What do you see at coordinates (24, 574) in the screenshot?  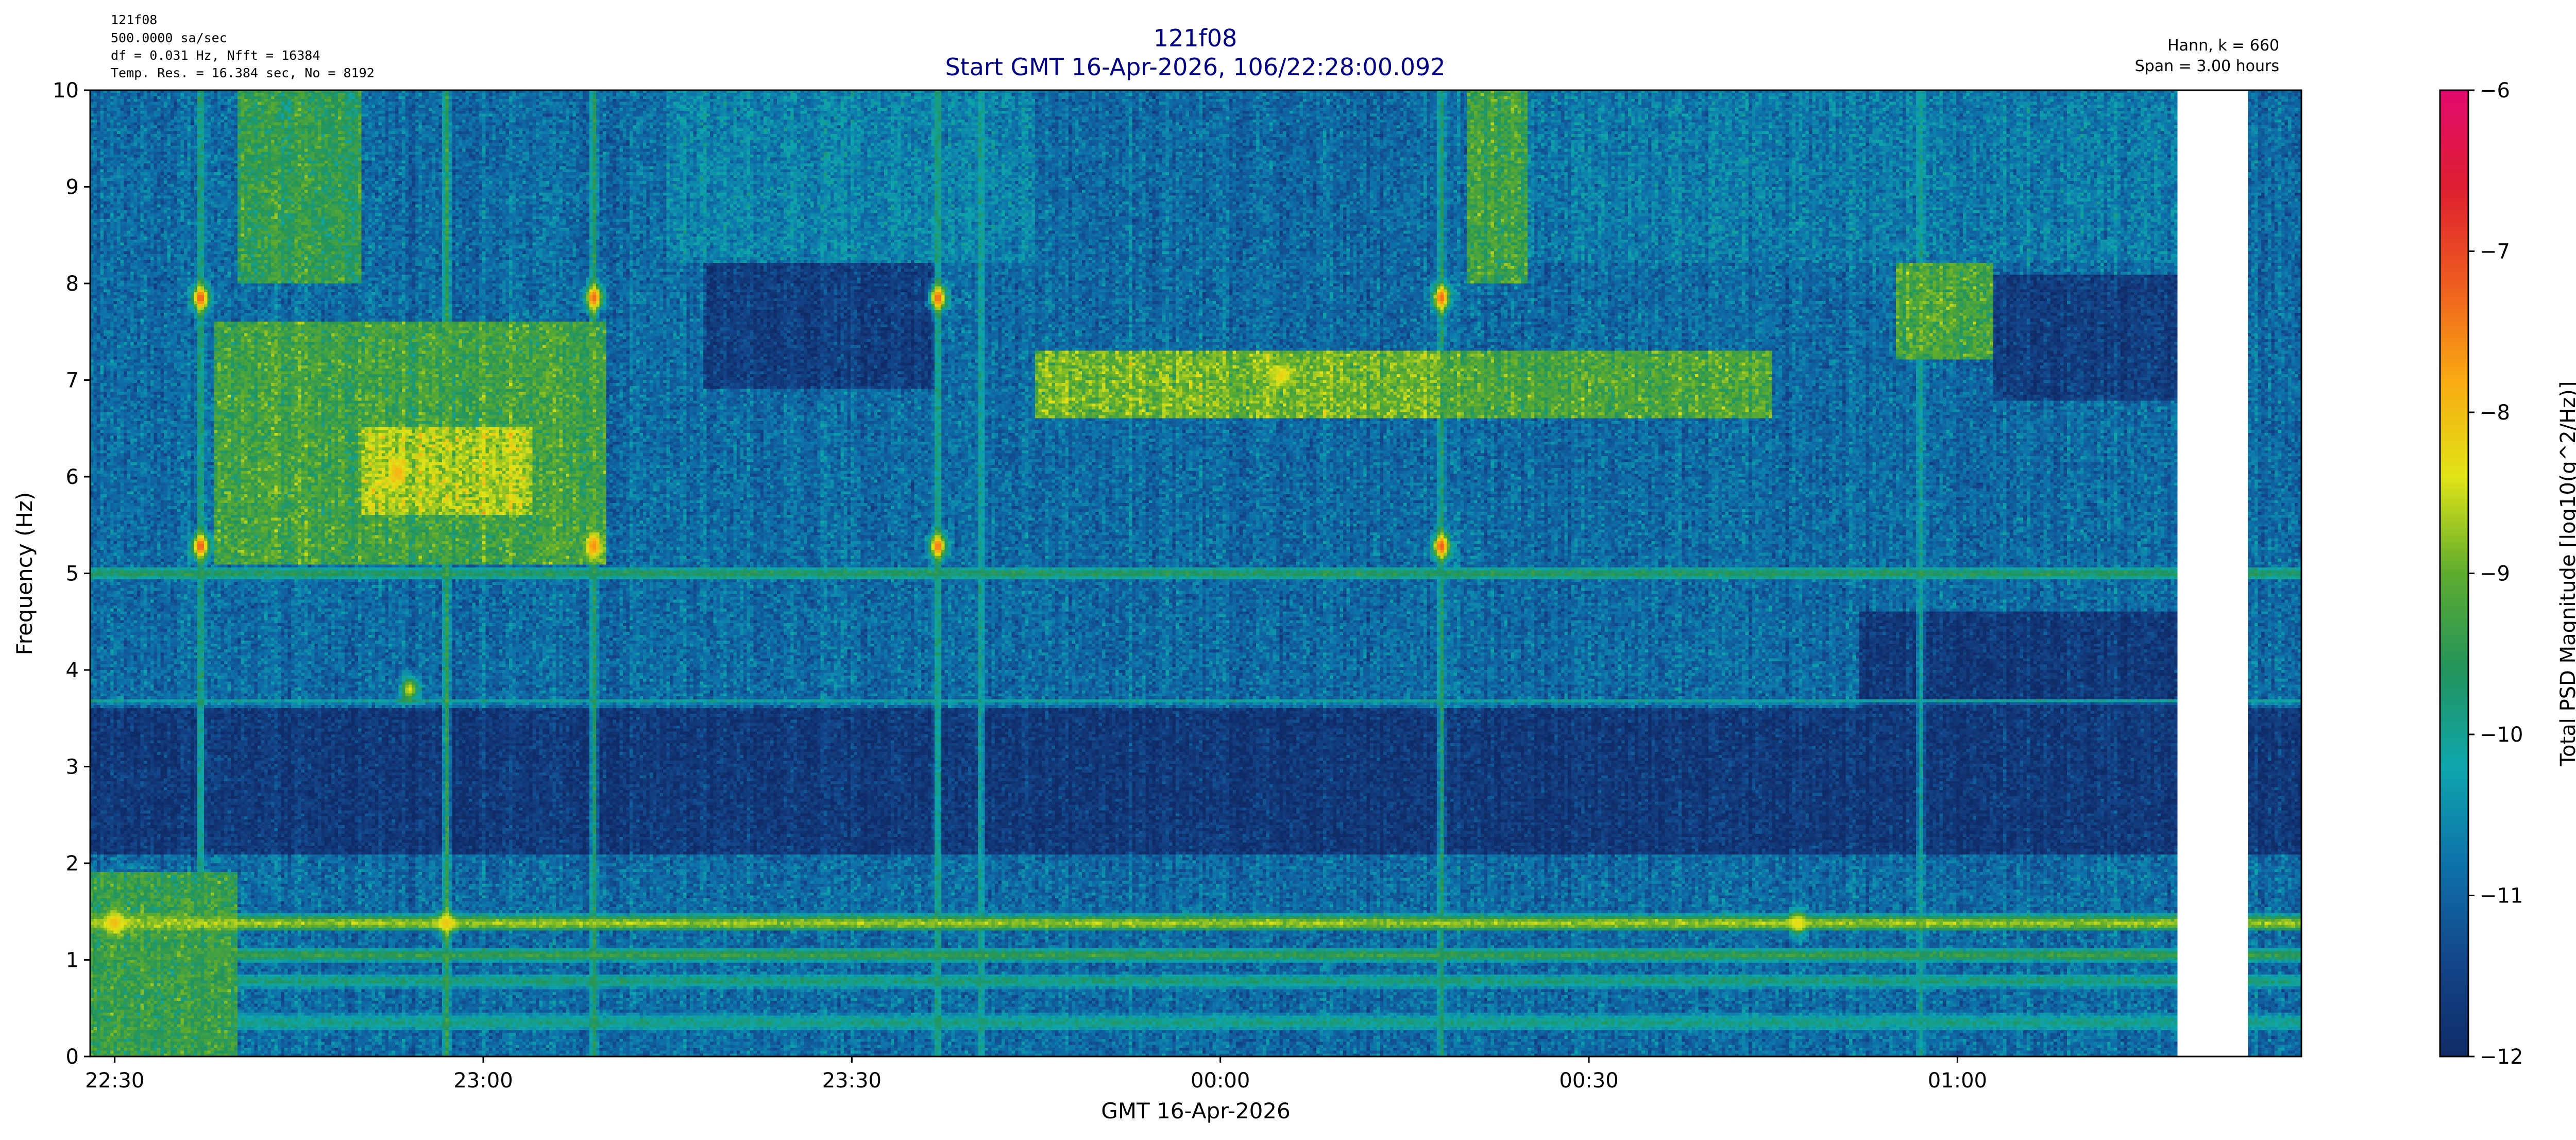 I see `y-axis-label: Frequency (Hz)` at bounding box center [24, 574].